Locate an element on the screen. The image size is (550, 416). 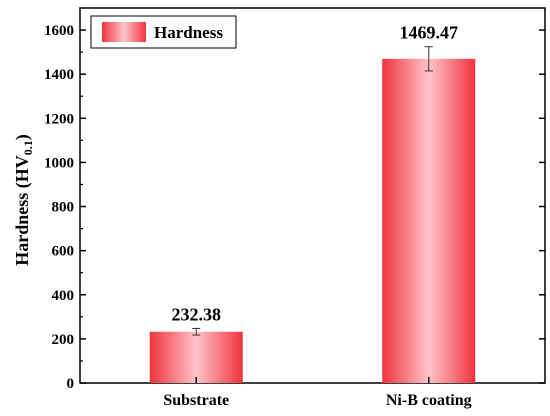
legend: Hardness is located at coordinates (163, 32).